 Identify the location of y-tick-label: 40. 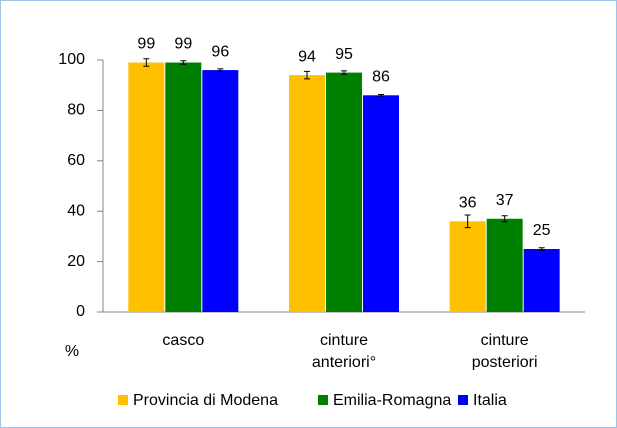
(76, 210).